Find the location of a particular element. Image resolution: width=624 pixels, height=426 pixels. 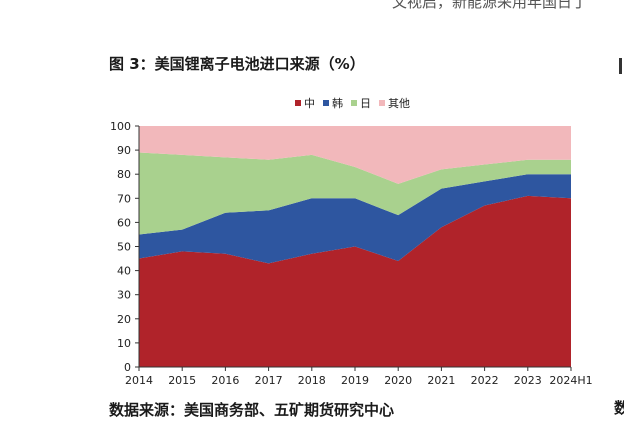

y-tick-label: 20 is located at coordinates (124, 319).